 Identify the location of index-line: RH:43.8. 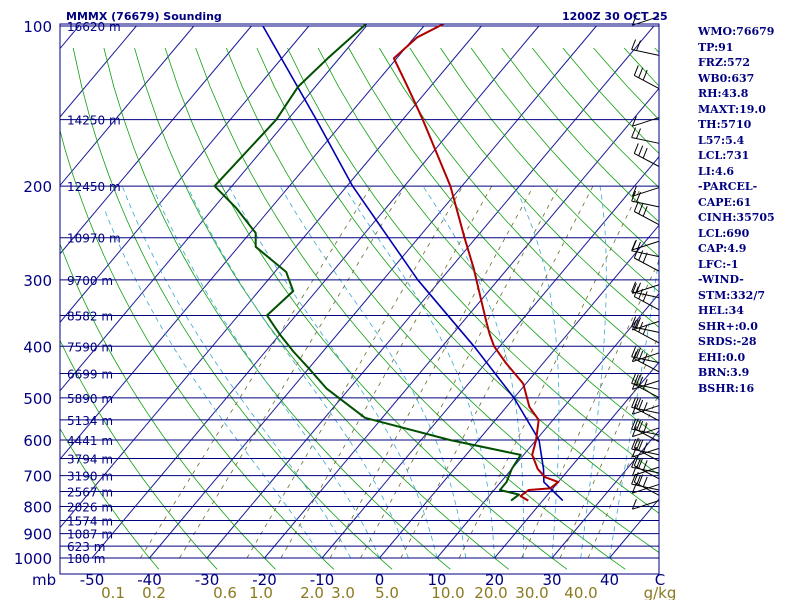
(723, 93).